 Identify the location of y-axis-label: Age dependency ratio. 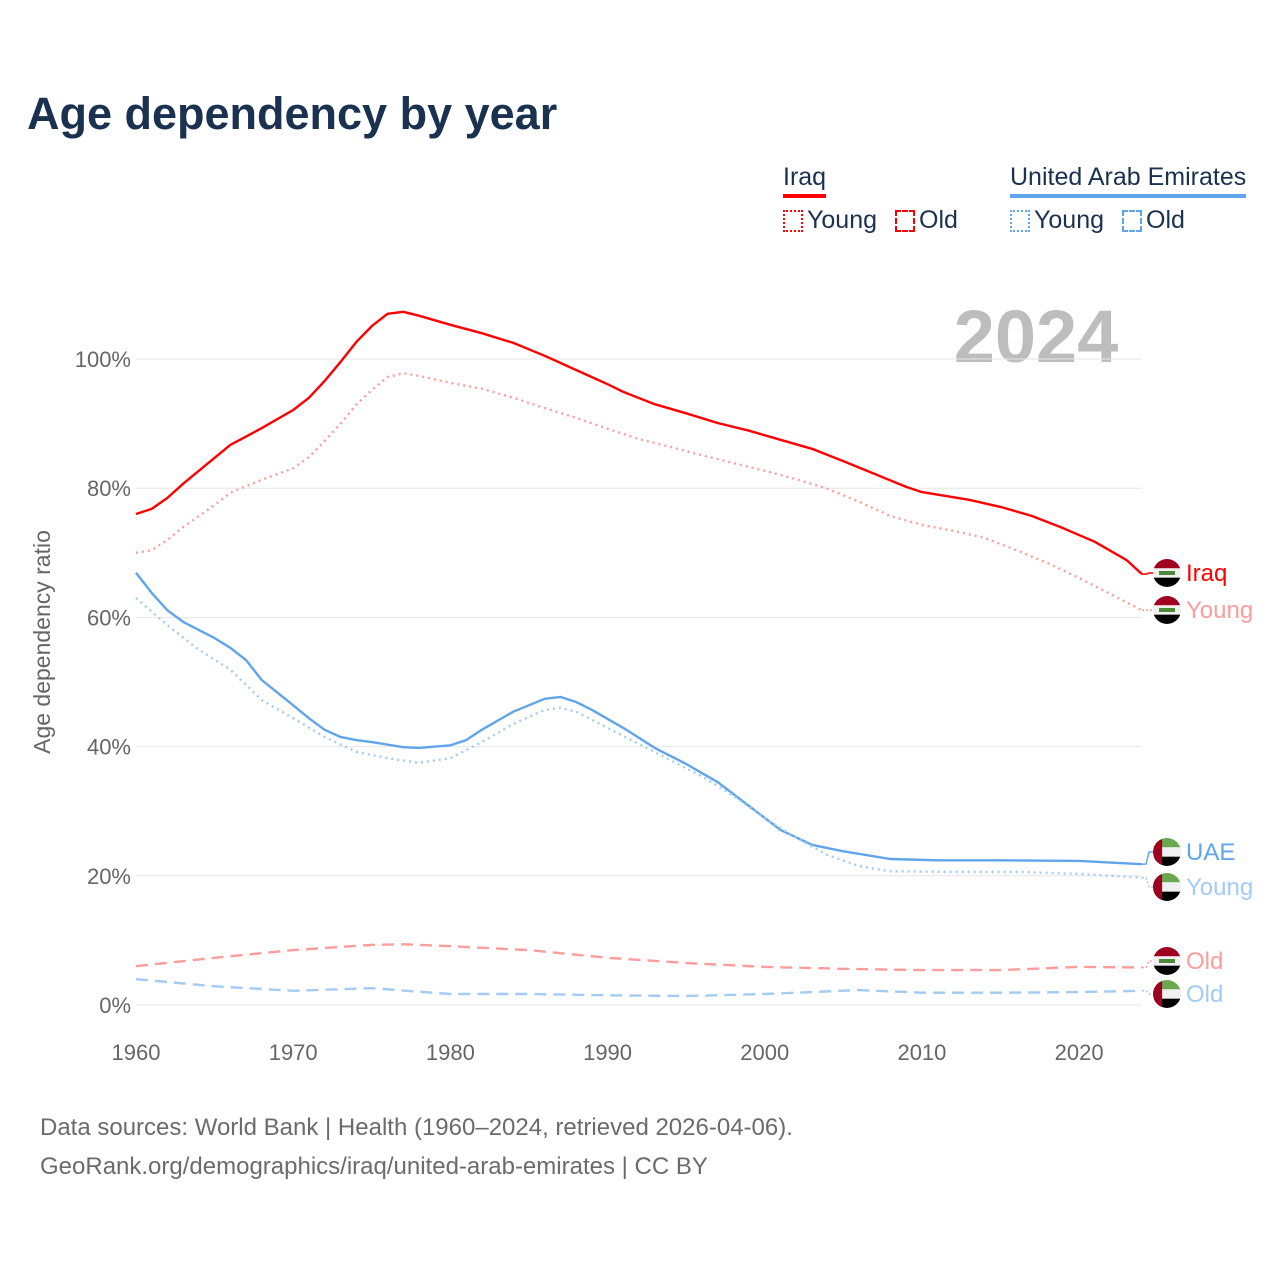
(42, 642).